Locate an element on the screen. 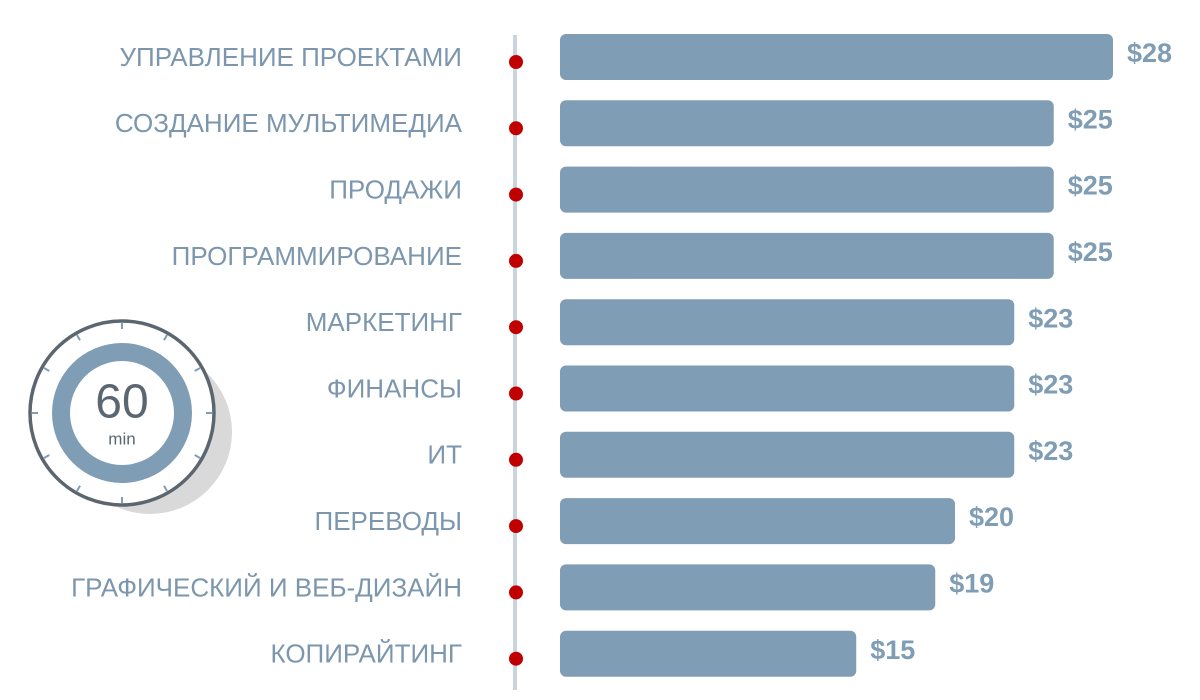  category-label: ПРОГРАММИРОВАНИЕ is located at coordinates (317, 256).